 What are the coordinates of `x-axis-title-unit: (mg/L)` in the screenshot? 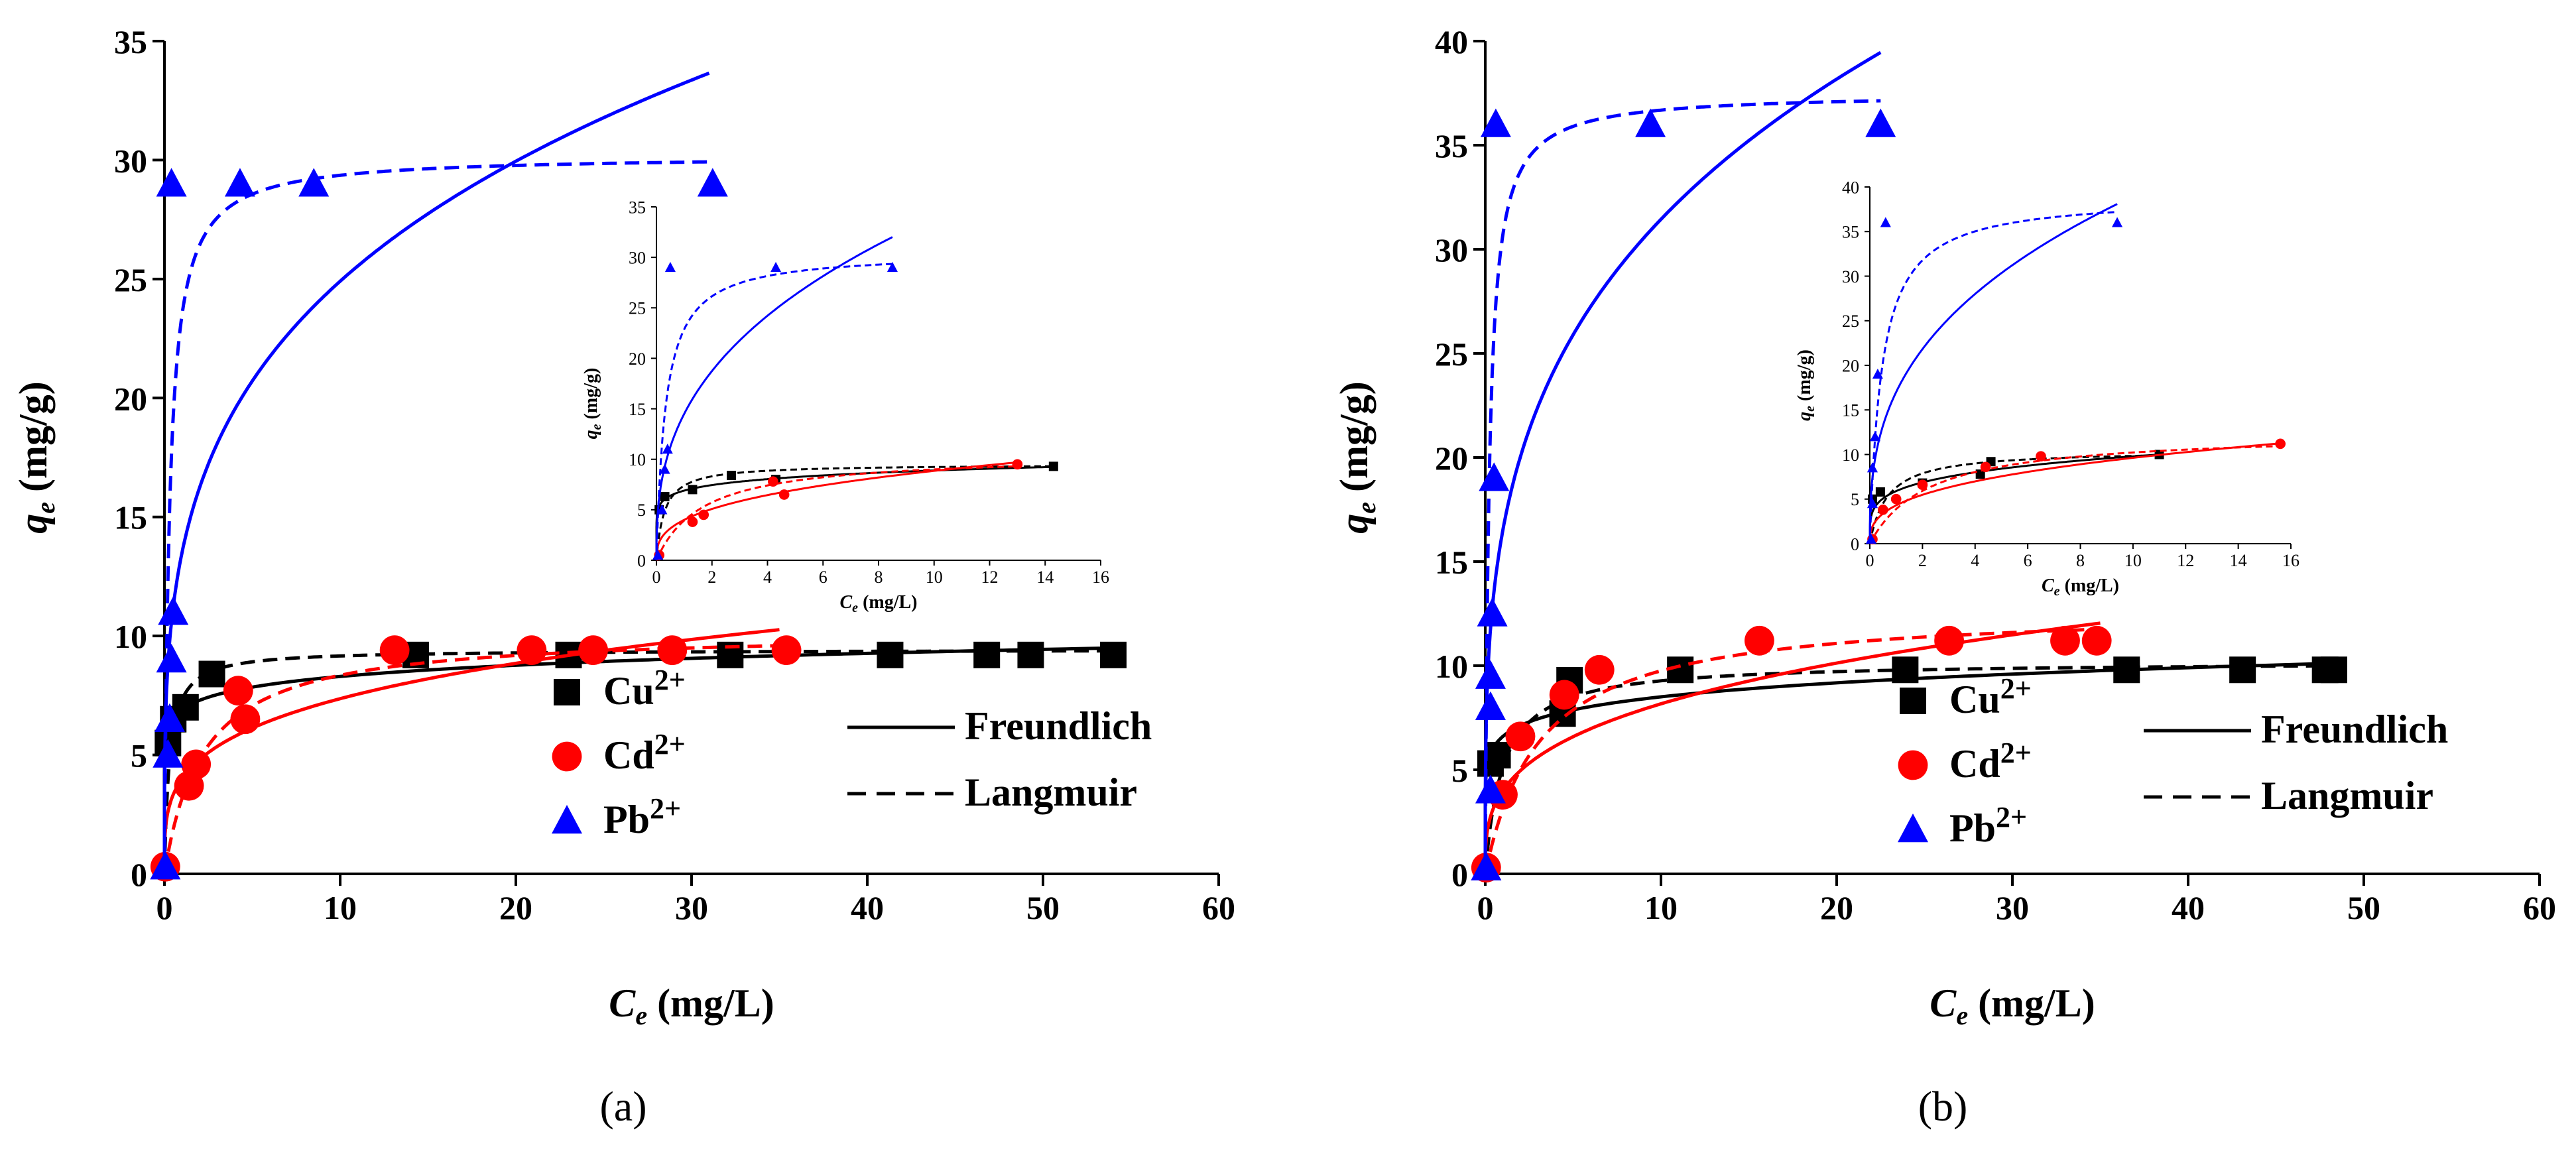 It's located at (711, 1003).